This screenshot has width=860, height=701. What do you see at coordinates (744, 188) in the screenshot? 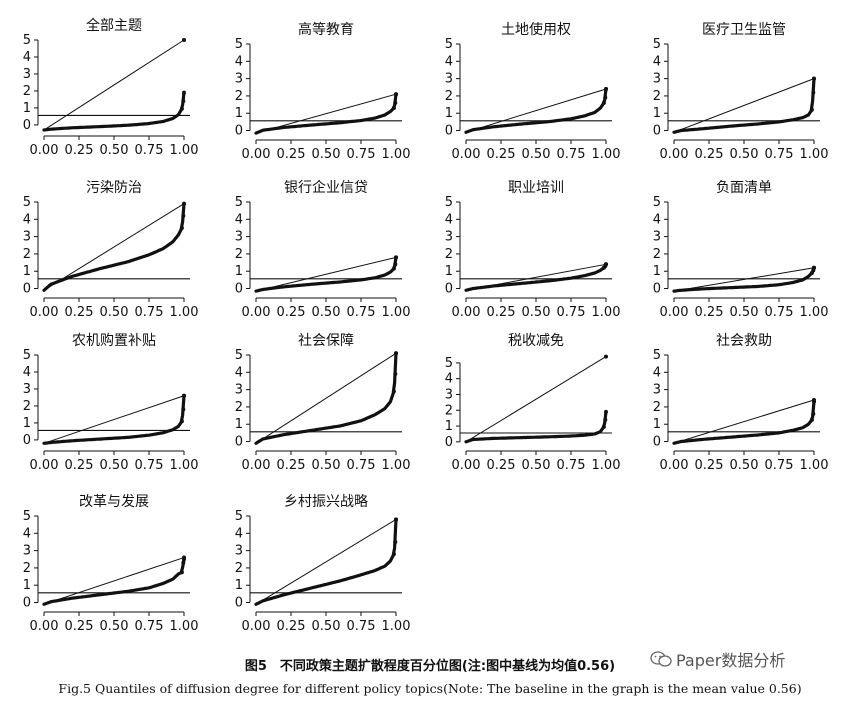
I see `panel-title: 负面清单` at bounding box center [744, 188].